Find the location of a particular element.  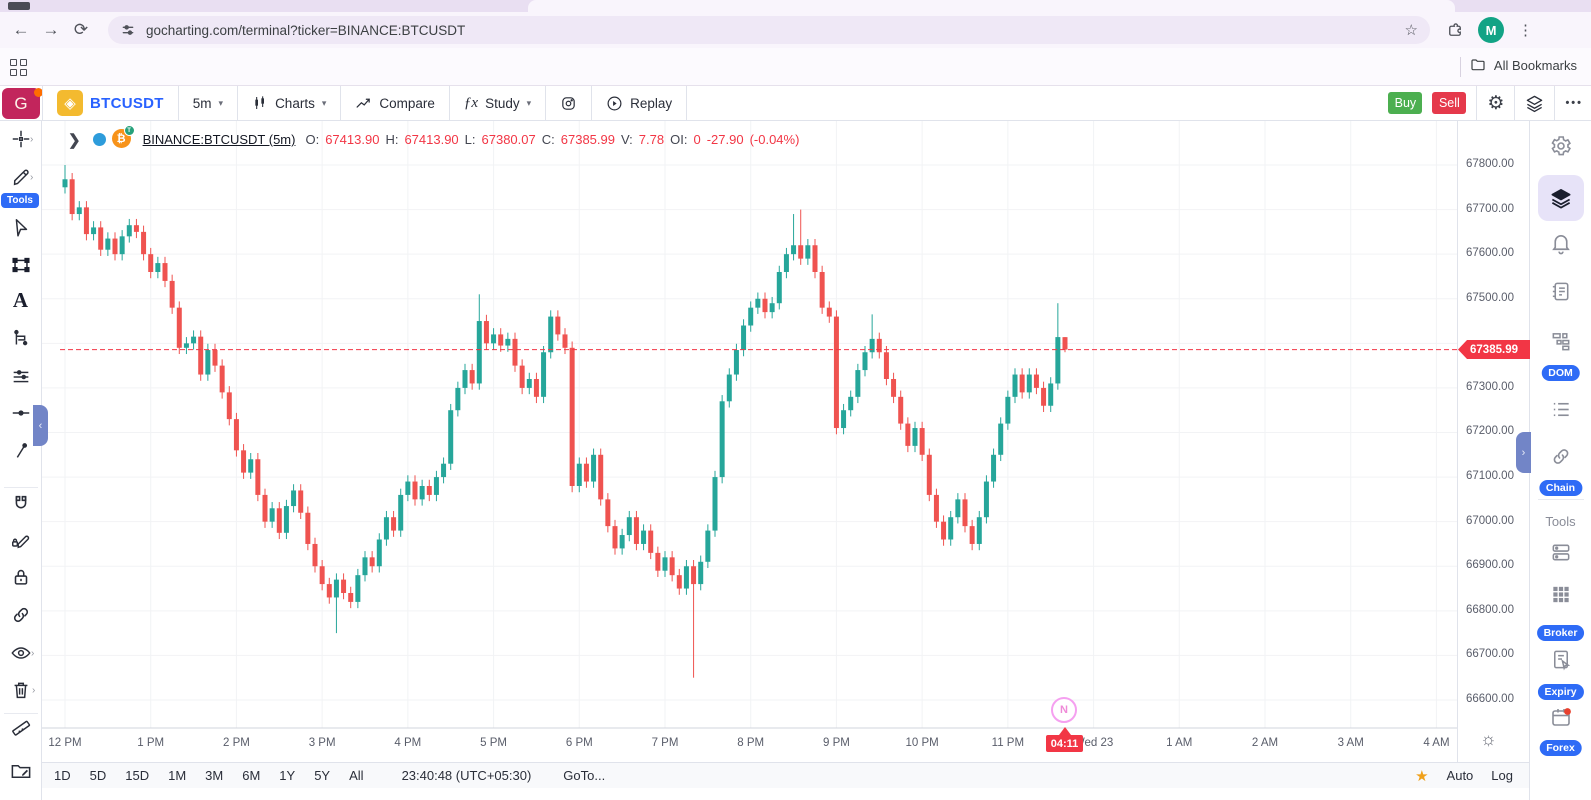

legend-symbol: BINANCE:BTCUSDT (5m) is located at coordinates (219, 139).